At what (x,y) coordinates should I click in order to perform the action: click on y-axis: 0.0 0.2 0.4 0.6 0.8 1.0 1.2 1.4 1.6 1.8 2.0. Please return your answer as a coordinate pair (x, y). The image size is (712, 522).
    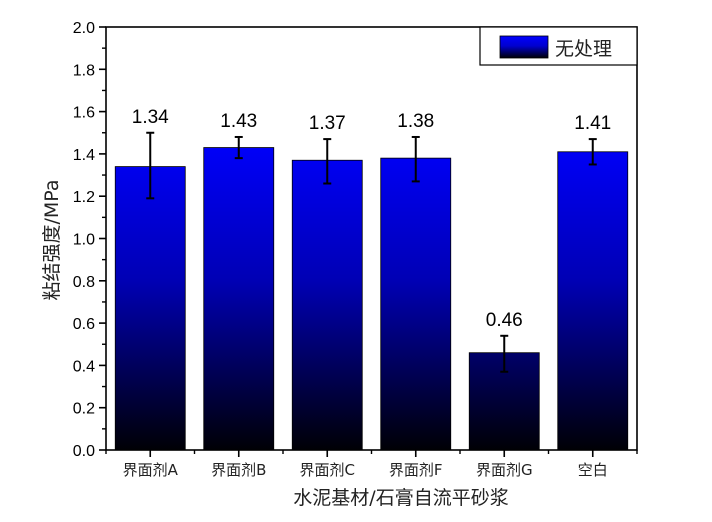
    Looking at the image, I should click on (89, 240).